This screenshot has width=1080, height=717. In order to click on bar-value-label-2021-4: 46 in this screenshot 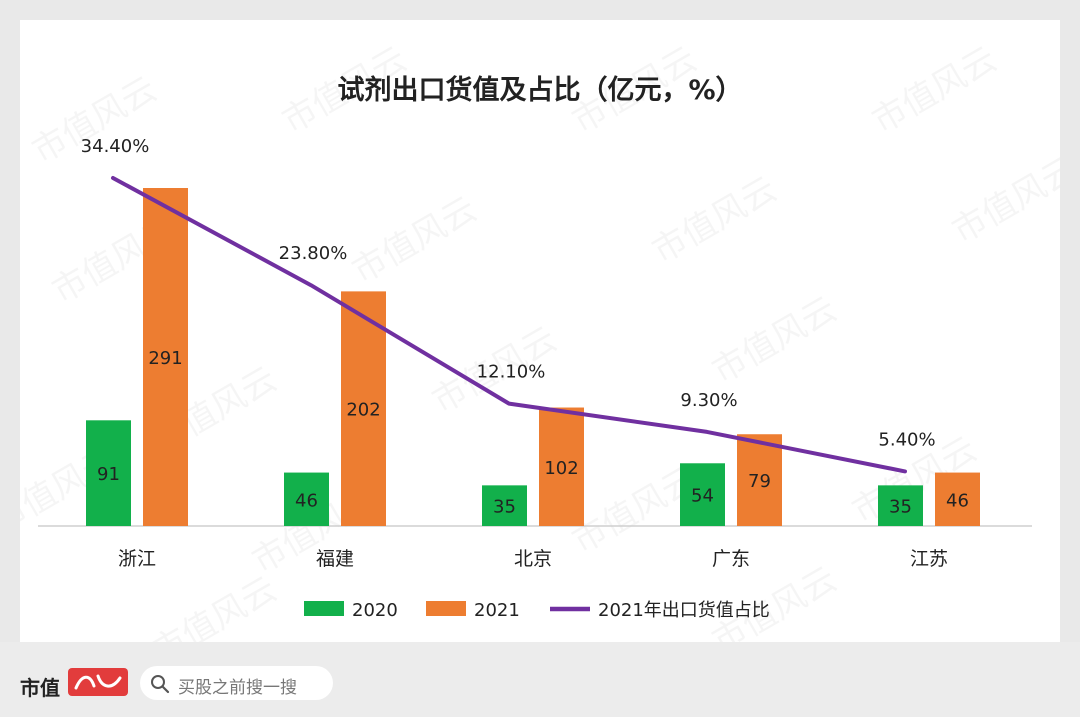, I will do `click(957, 500)`.